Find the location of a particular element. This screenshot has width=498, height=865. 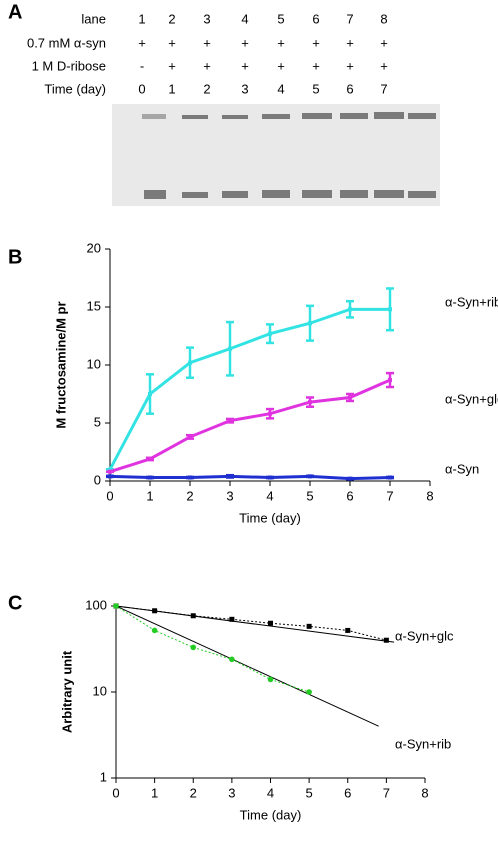

y-tick-label: 1 is located at coordinates (103, 776).